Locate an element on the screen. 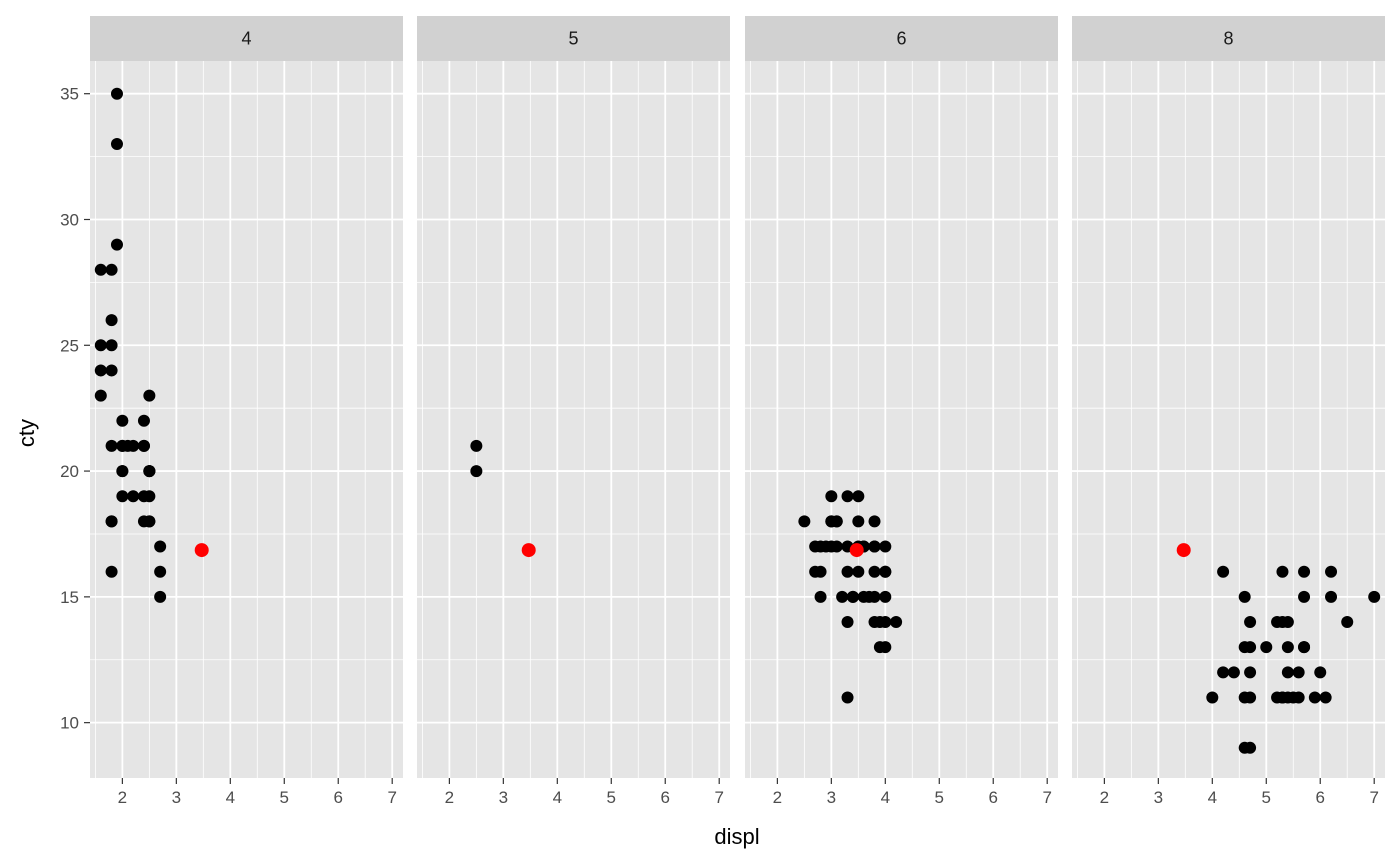 Image resolution: width=1400 pixels, height=866 pixels. facet-strip-label: 8 is located at coordinates (1228, 39).